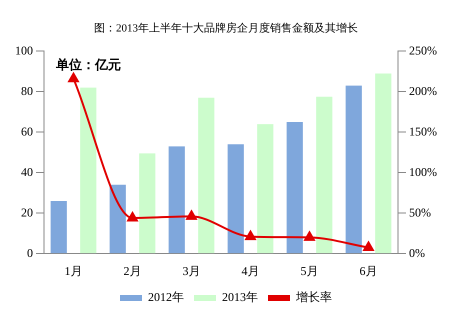  What do you see at coordinates (166, 297) in the screenshot?
I see `legend-label: 2012年` at bounding box center [166, 297].